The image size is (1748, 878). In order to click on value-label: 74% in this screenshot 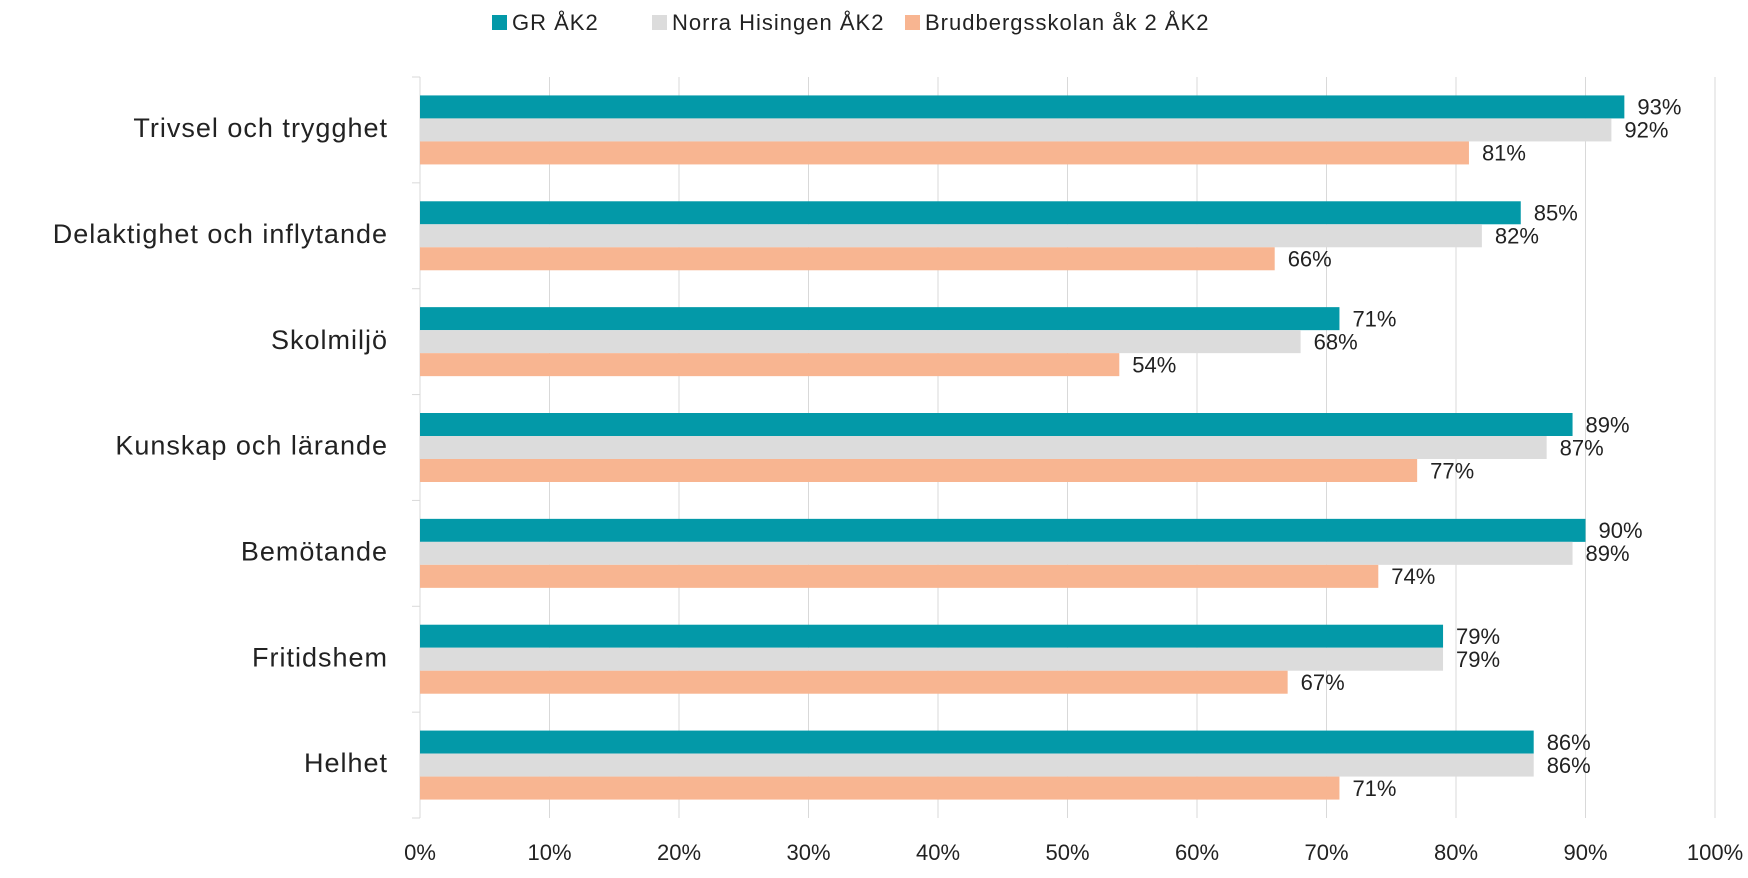, I will do `click(1413, 576)`.